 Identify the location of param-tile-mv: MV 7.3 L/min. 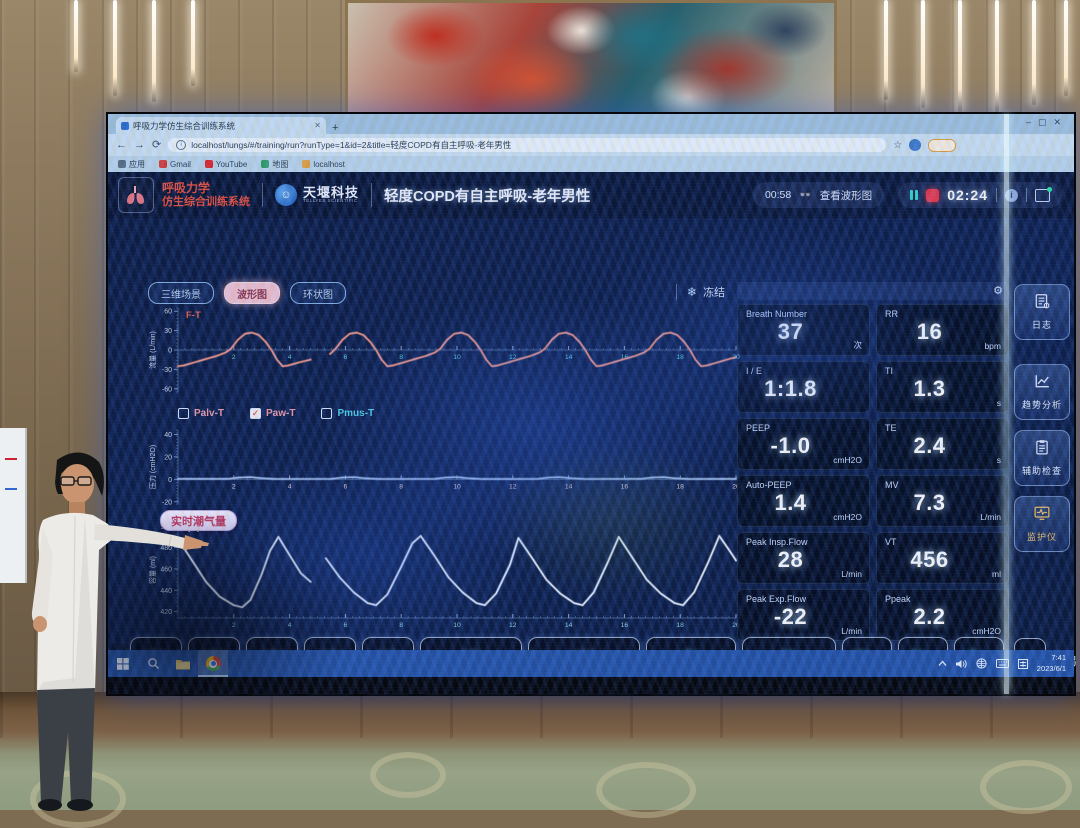
(942, 501).